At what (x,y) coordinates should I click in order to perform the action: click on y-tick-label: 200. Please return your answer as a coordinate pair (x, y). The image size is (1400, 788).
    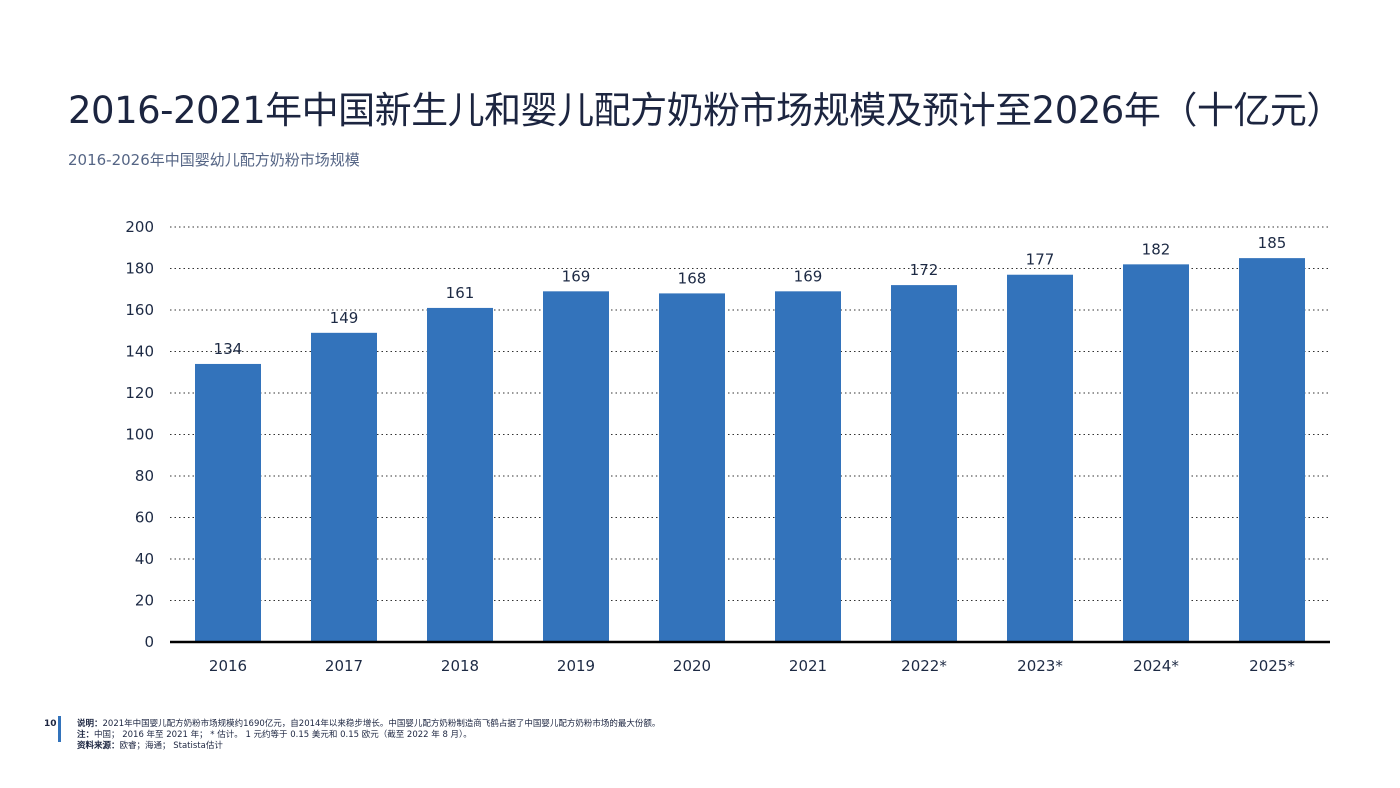
    Looking at the image, I should click on (139, 227).